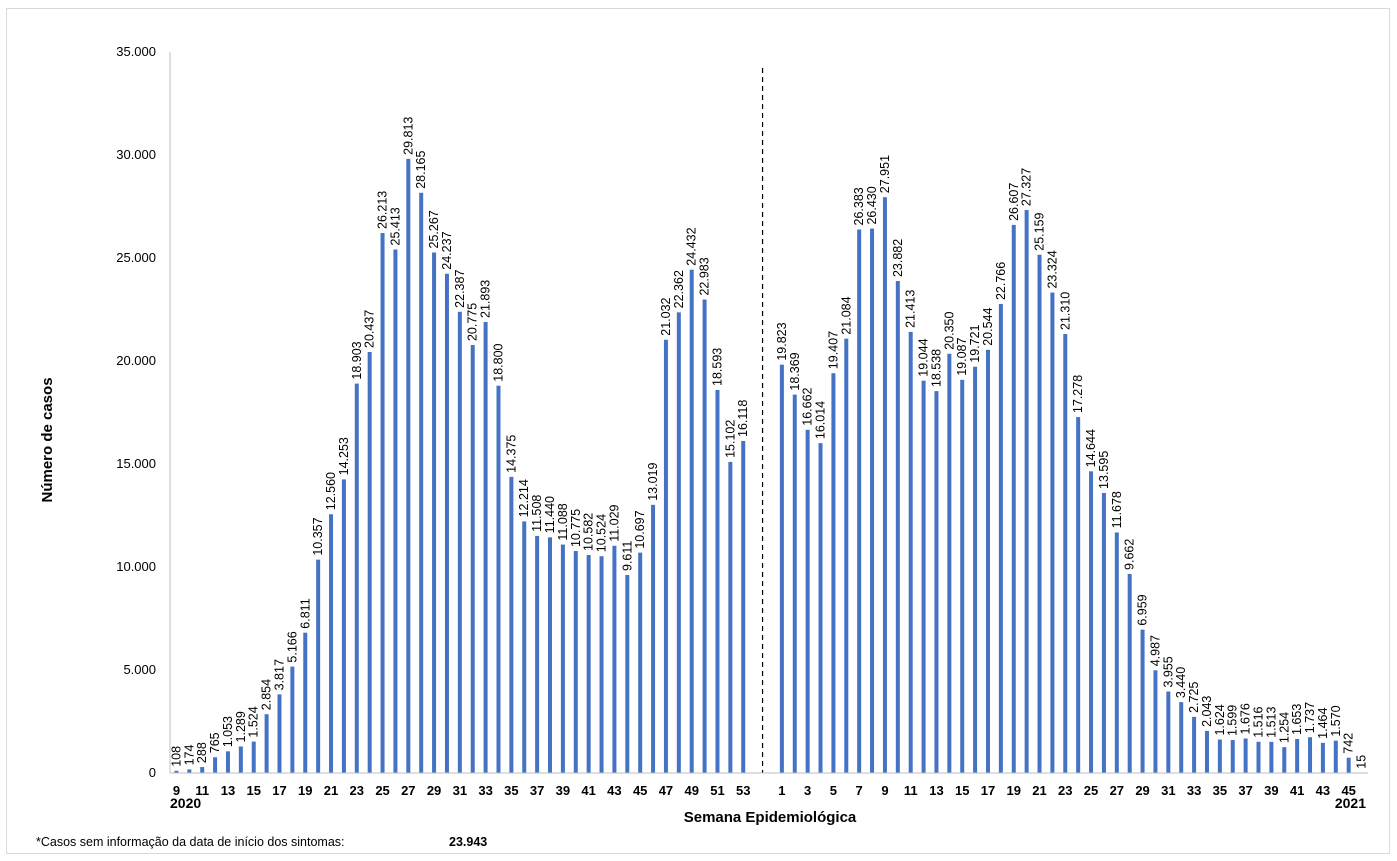 This screenshot has width=1397, height=861. Describe the element at coordinates (1143, 609) in the screenshot. I see `data-label: 6.959` at that location.